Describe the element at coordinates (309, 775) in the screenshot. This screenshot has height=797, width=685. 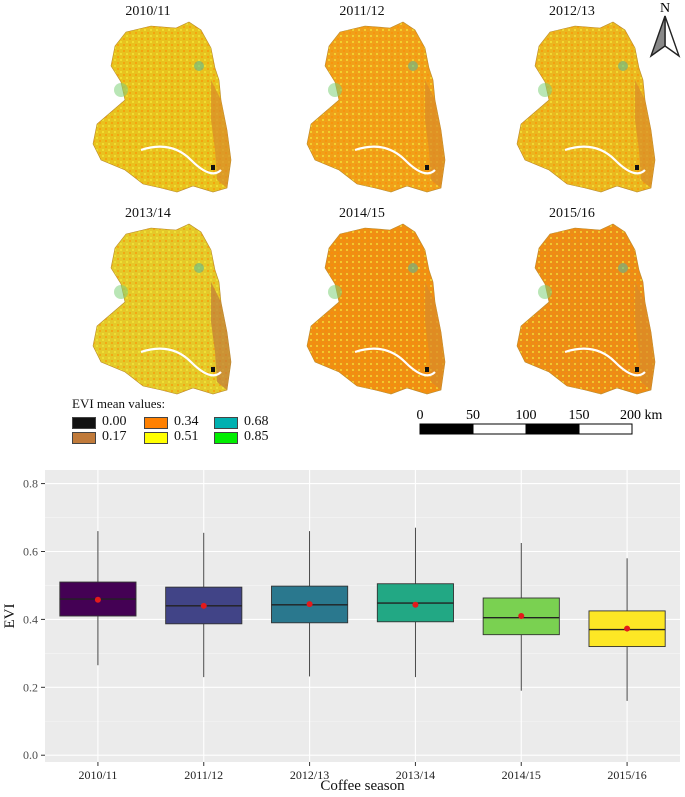
I see `x-tick-label: 2012/13` at that location.